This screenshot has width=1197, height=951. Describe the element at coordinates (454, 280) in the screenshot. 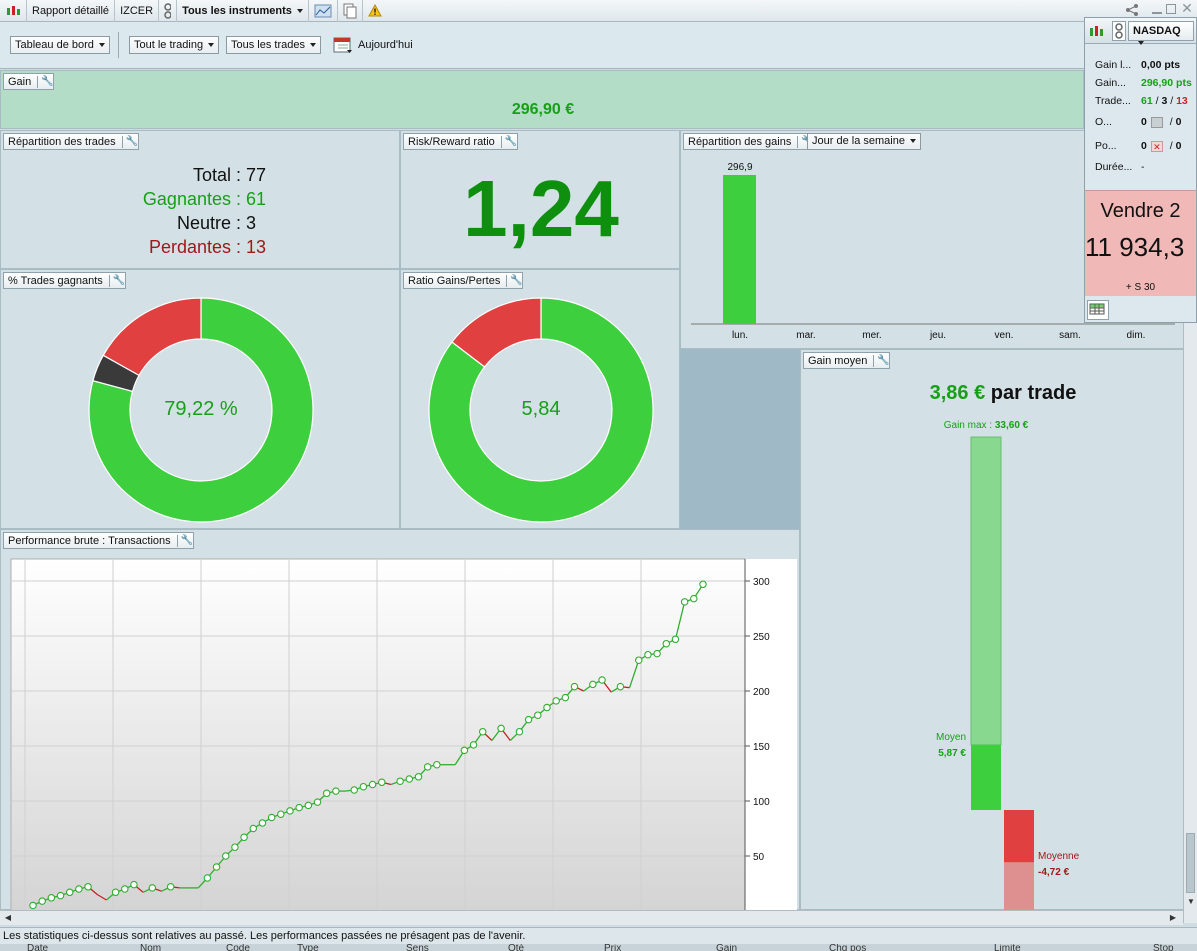

I see `gain-loss-ratio-label: Ratio Gains/Pertes` at that location.